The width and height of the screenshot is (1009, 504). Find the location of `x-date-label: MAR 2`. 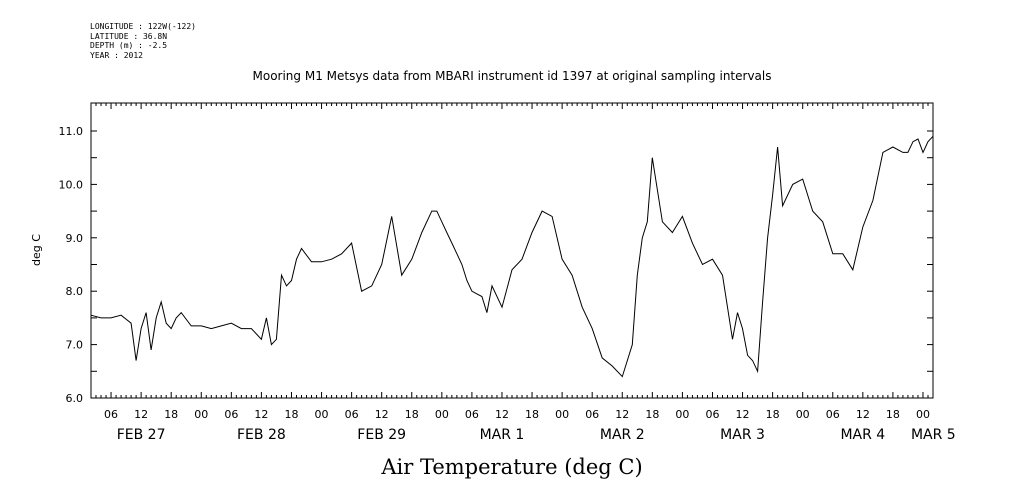

x-date-label: MAR 2 is located at coordinates (622, 435).